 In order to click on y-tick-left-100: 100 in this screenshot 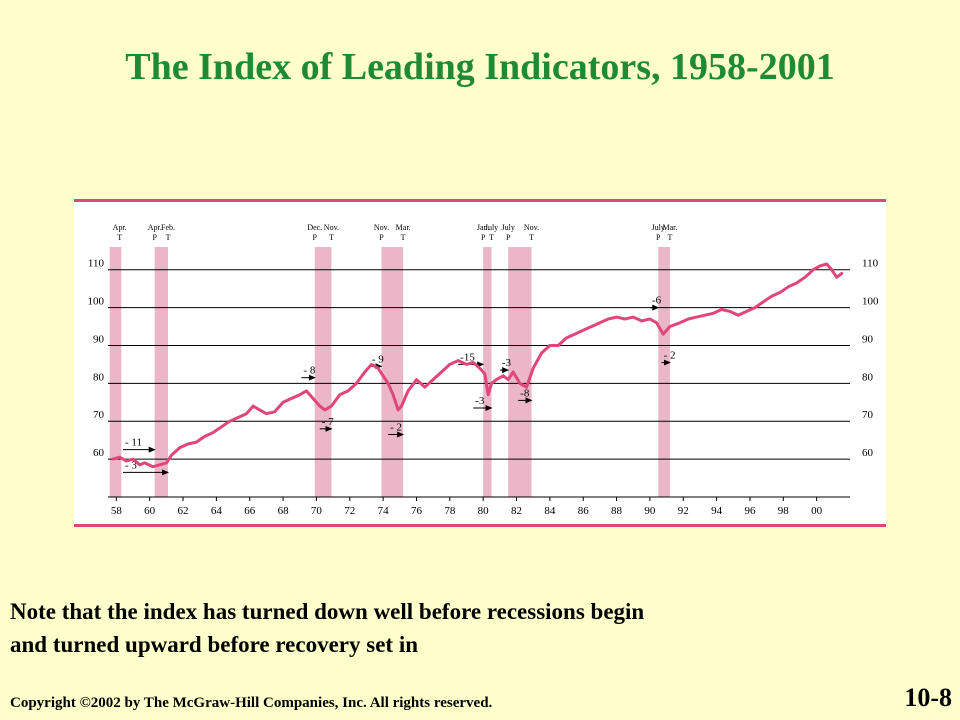, I will do `click(96, 302)`.